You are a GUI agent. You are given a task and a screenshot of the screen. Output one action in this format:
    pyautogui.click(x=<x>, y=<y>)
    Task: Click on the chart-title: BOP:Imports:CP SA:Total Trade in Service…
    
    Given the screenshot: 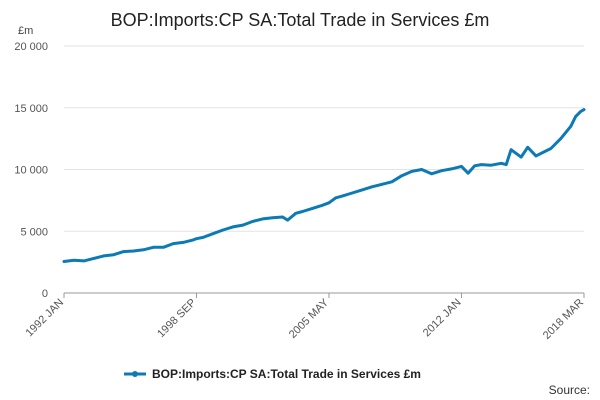 What is the action you would take?
    pyautogui.click(x=300, y=20)
    